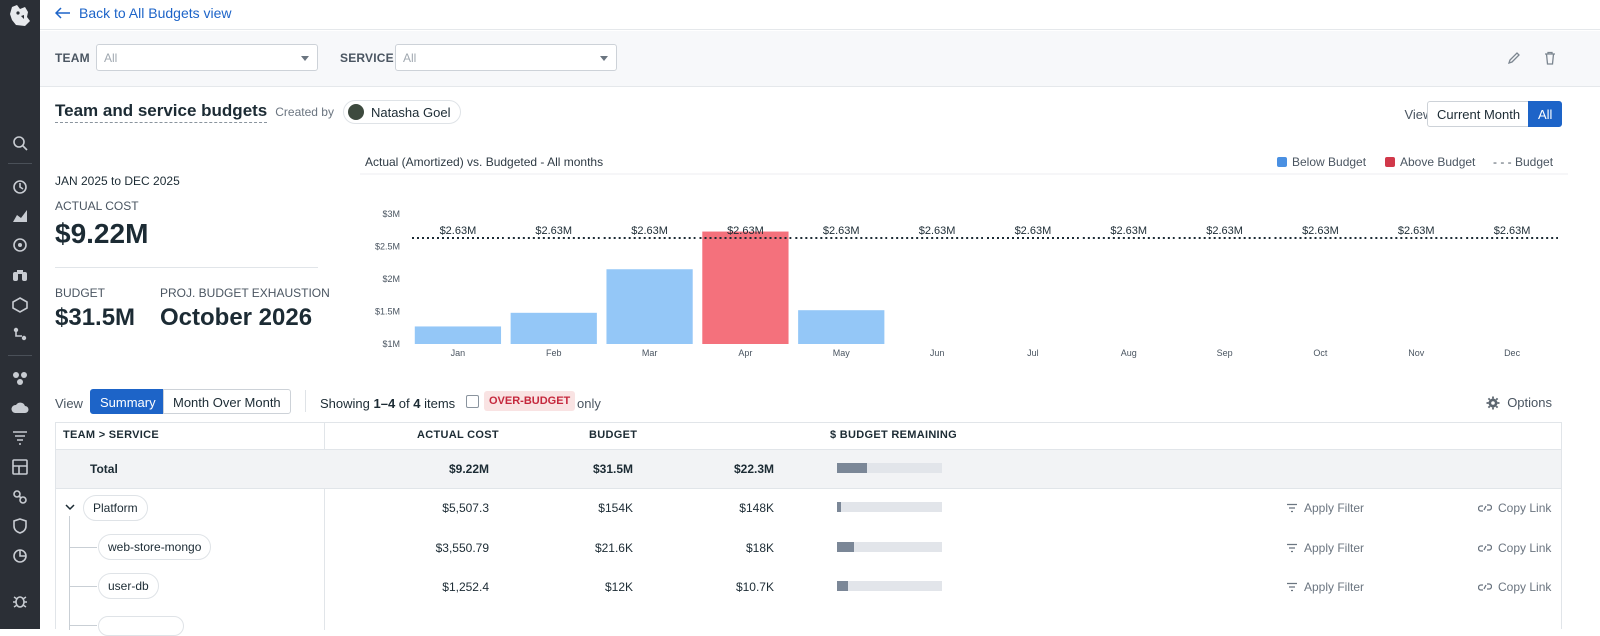  What do you see at coordinates (20, 497) in the screenshot?
I see `integrations-icon` at bounding box center [20, 497].